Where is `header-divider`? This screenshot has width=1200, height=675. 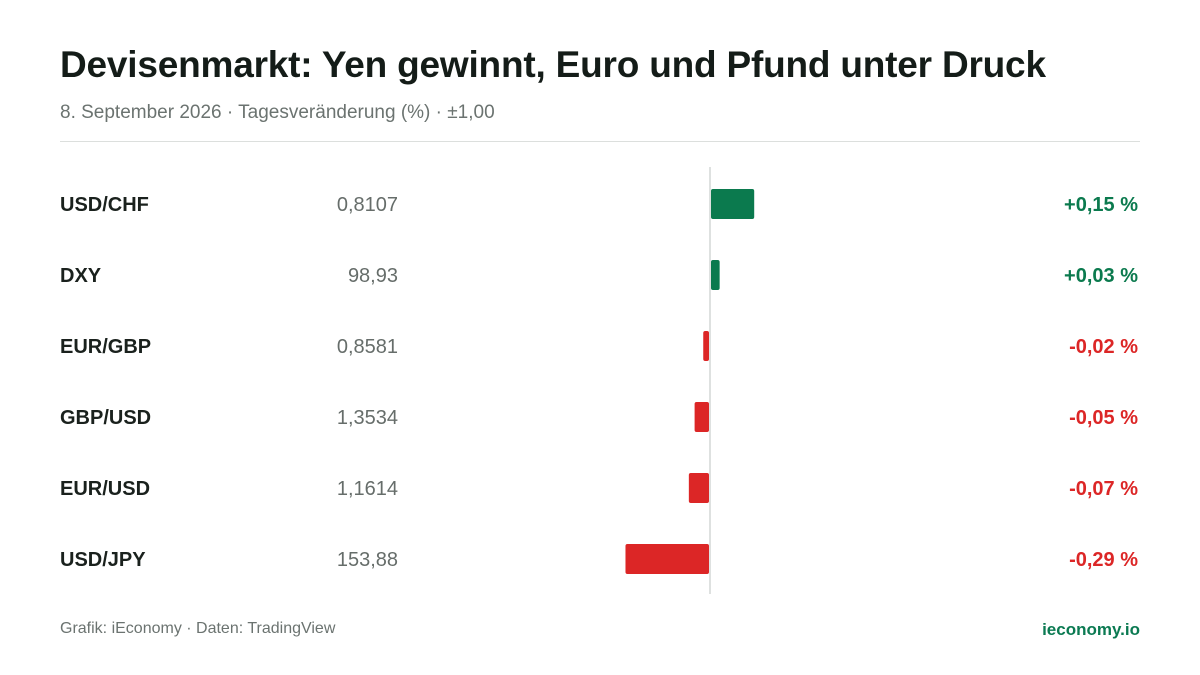
header-divider is located at coordinates (600, 141).